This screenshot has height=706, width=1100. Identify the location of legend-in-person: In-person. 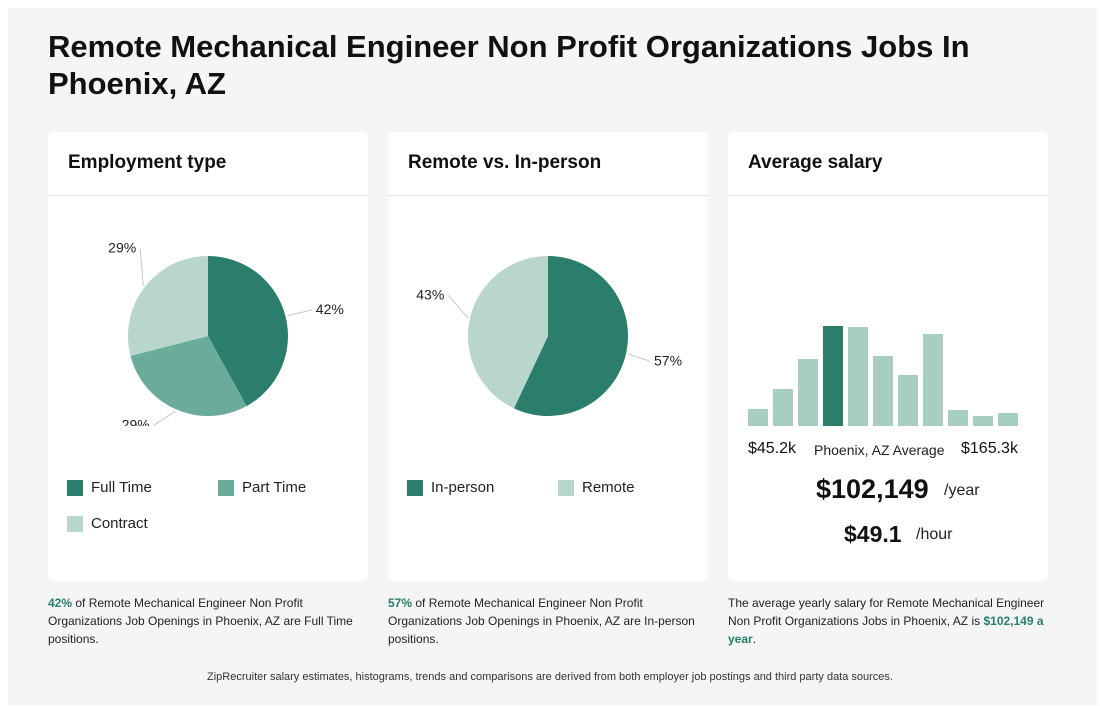
(450, 487).